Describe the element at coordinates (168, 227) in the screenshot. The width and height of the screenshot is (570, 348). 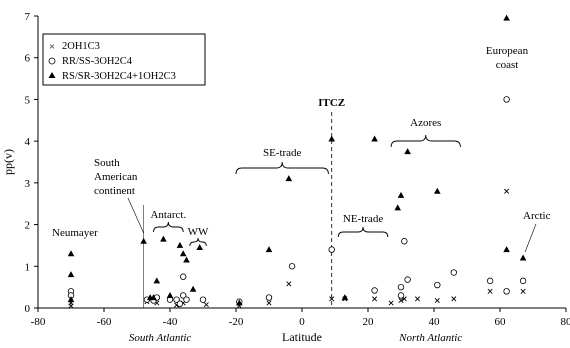
I see `antarct-brace` at that location.